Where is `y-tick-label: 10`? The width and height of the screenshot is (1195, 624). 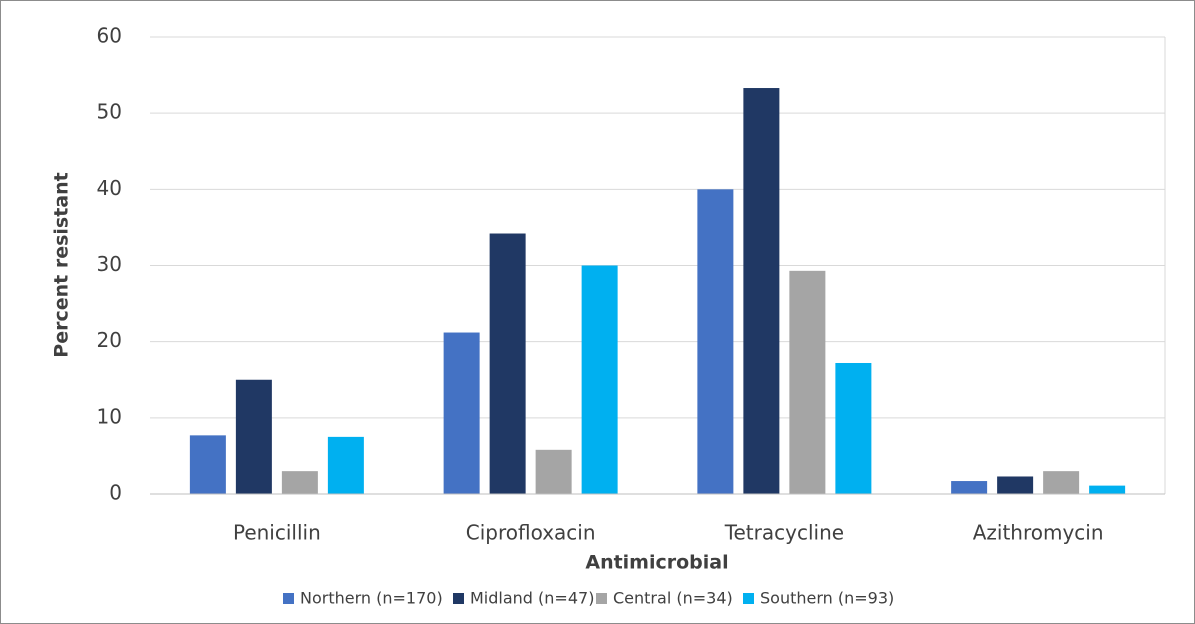 y-tick-label: 10 is located at coordinates (109, 416).